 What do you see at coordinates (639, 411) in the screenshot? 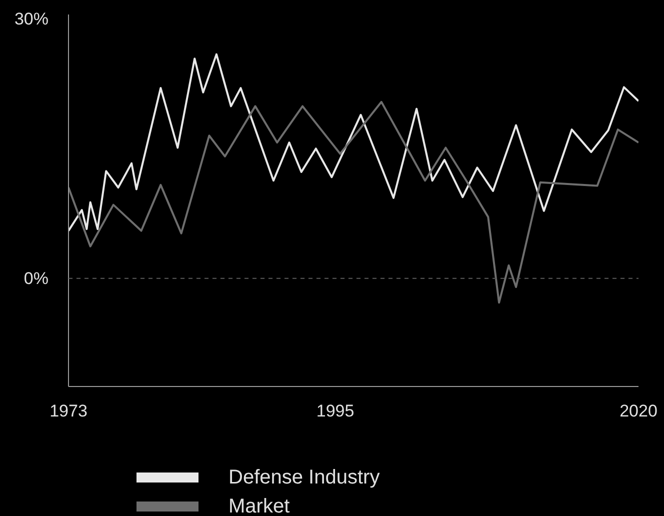
I see `x-tick-label: 2020` at bounding box center [639, 411].